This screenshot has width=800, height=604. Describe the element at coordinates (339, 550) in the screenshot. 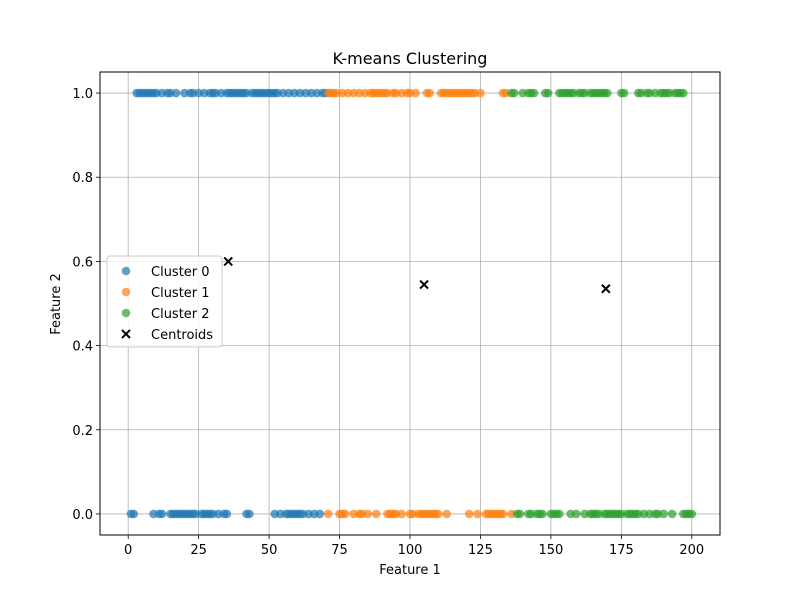

I see `x-tick-label: 75` at that location.